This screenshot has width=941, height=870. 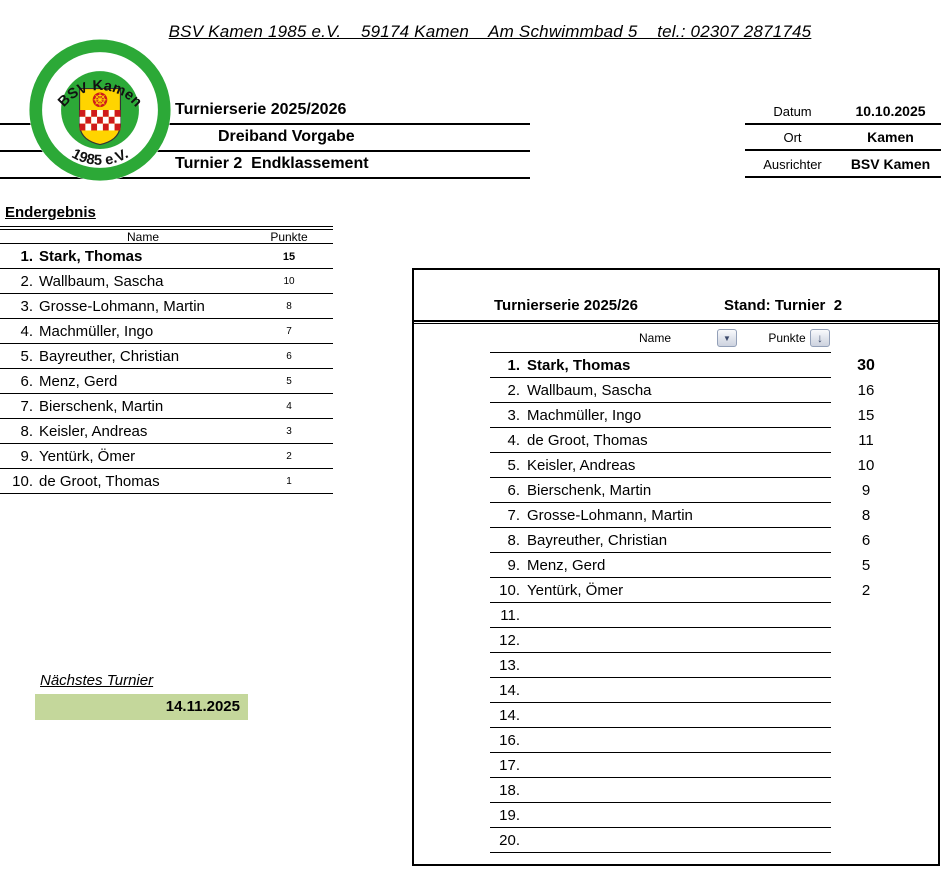 What do you see at coordinates (682, 415) in the screenshot?
I see `table-row: 3. Machmüller, Ingo 15` at bounding box center [682, 415].